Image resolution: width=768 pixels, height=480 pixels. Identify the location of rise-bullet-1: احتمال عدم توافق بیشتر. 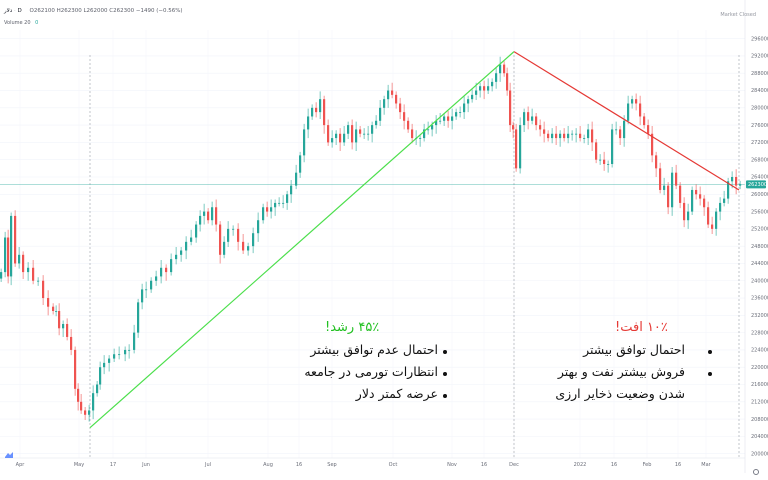
(374, 349).